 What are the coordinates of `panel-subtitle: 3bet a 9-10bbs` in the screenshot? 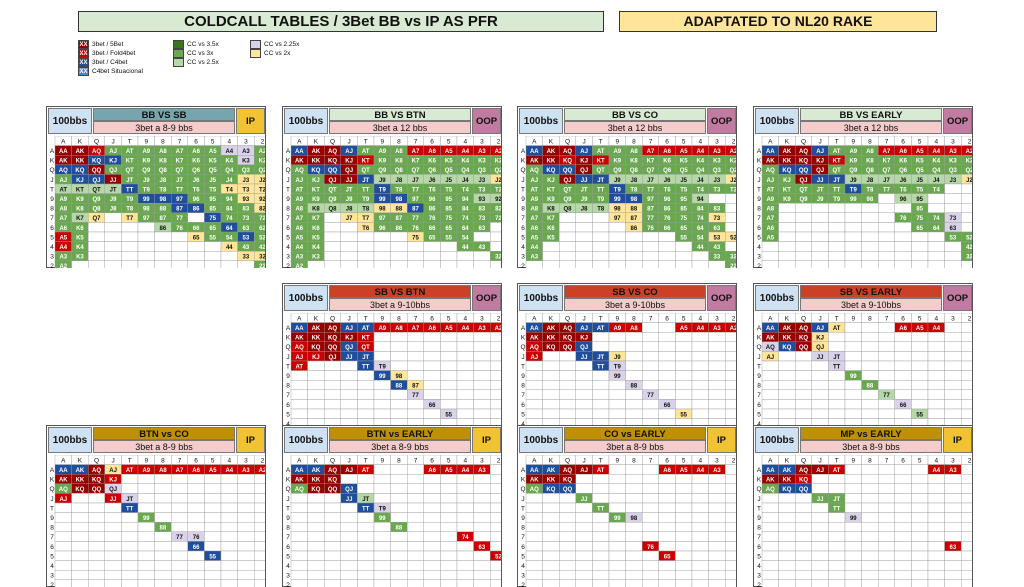 It's located at (871, 304).